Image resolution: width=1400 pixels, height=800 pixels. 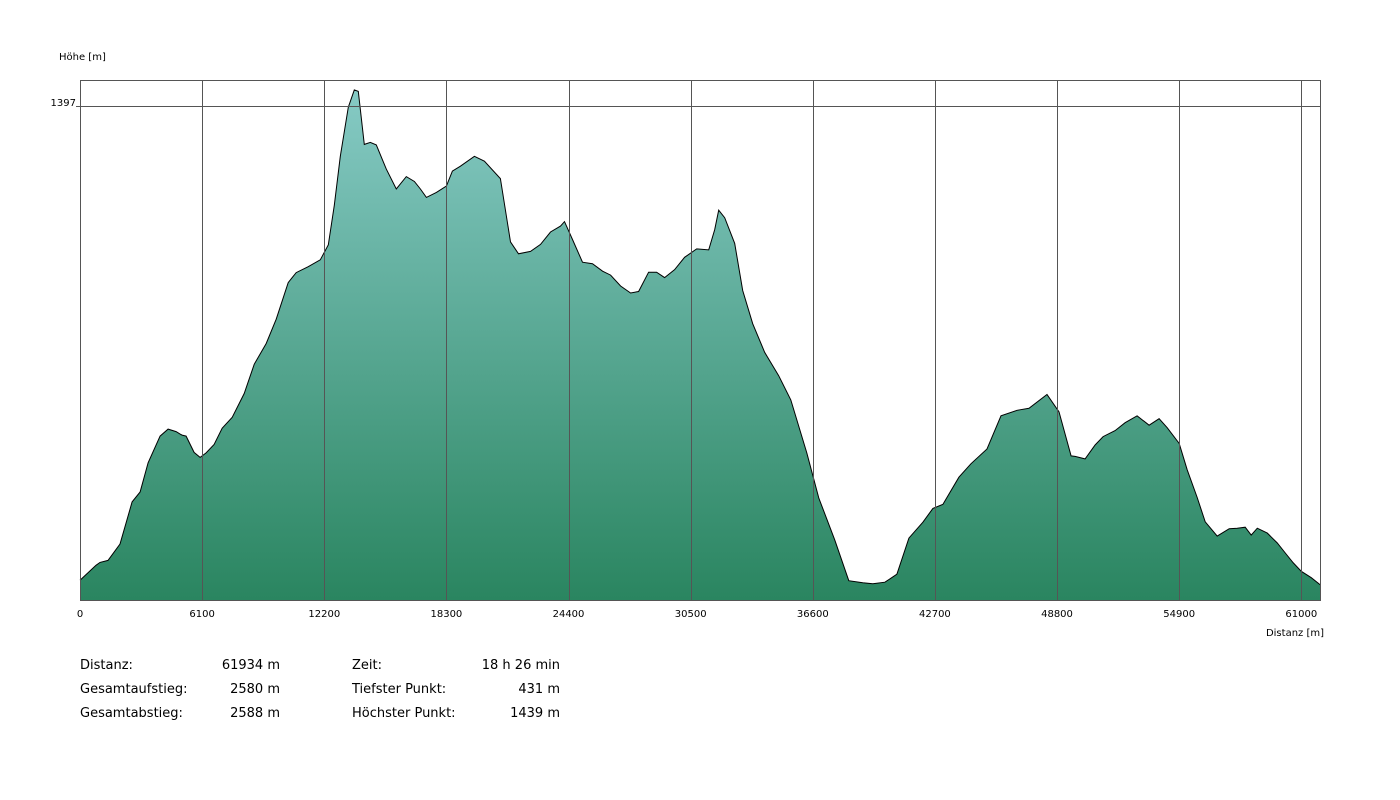 What do you see at coordinates (180, 670) in the screenshot?
I see `stat-distance: Distanz: 61934 m` at bounding box center [180, 670].